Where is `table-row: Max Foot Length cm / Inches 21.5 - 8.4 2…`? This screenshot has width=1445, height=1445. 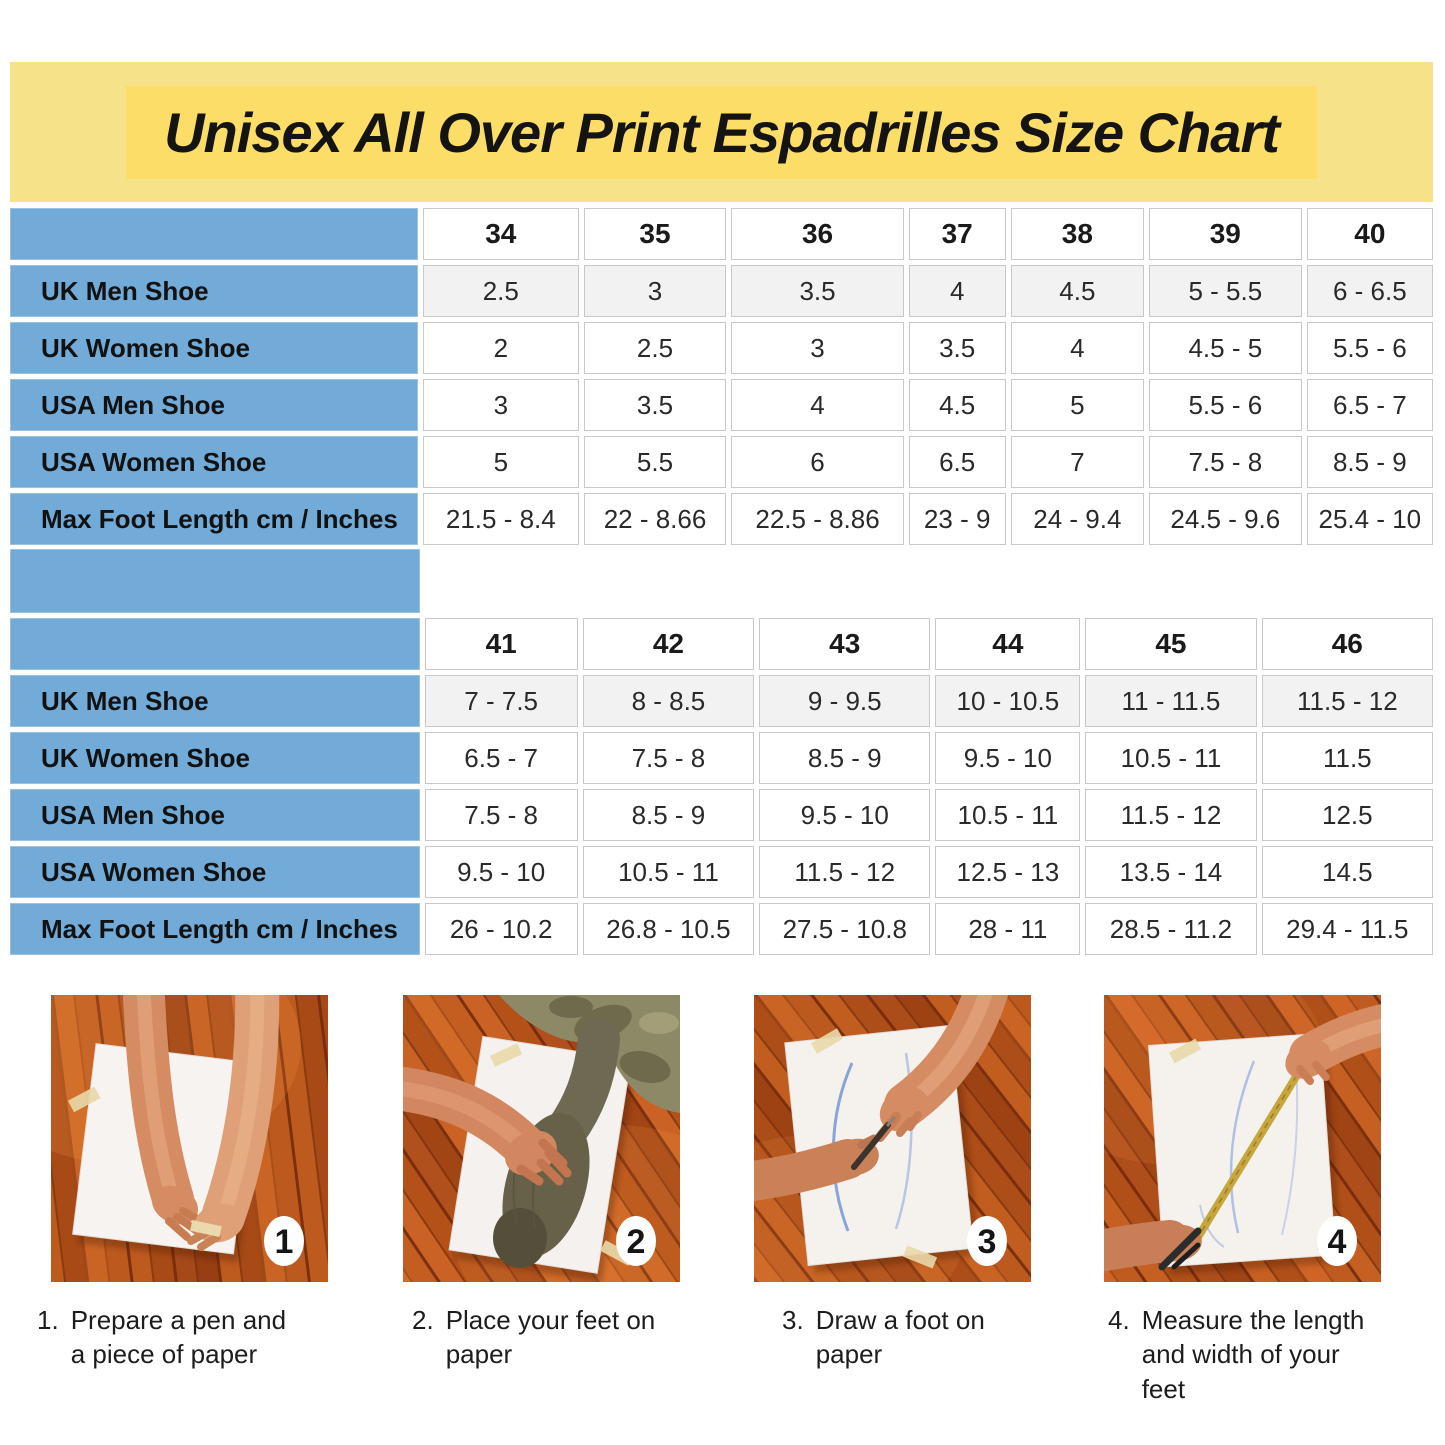
table-row: Max Foot Length cm / Inches 21.5 - 8.4 2… is located at coordinates (721, 519).